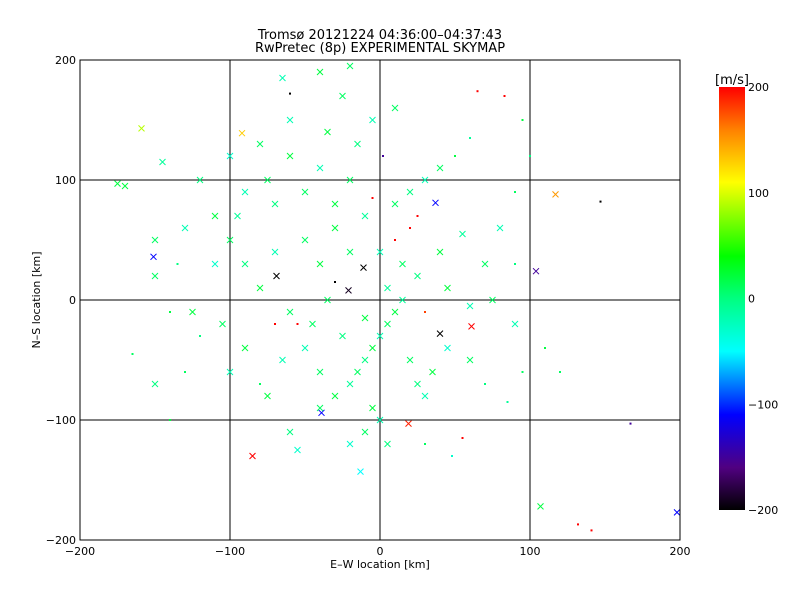 This screenshot has height=600, width=800. I want to click on y-tick-label: −100, so click(61, 420).